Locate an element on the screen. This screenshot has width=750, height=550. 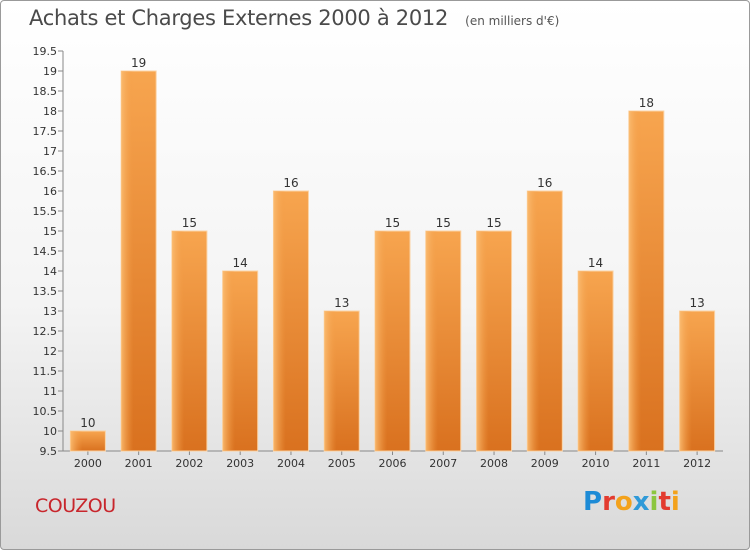
y-tick-label: 15.5 is located at coordinates (45, 211).